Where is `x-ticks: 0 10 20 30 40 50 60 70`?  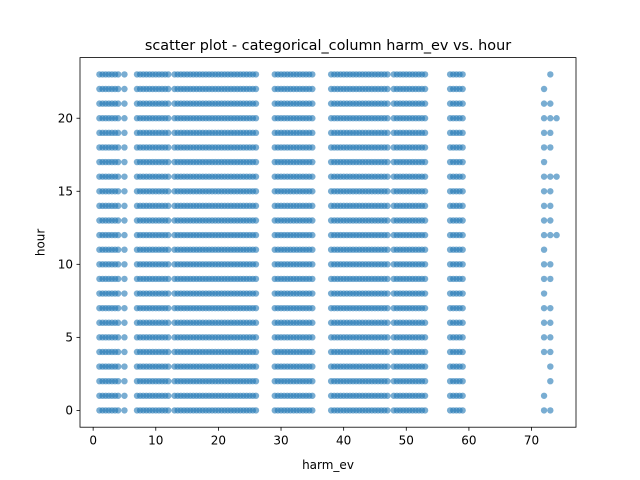 x-ticks: 0 10 20 30 40 50 60 70 is located at coordinates (314, 437).